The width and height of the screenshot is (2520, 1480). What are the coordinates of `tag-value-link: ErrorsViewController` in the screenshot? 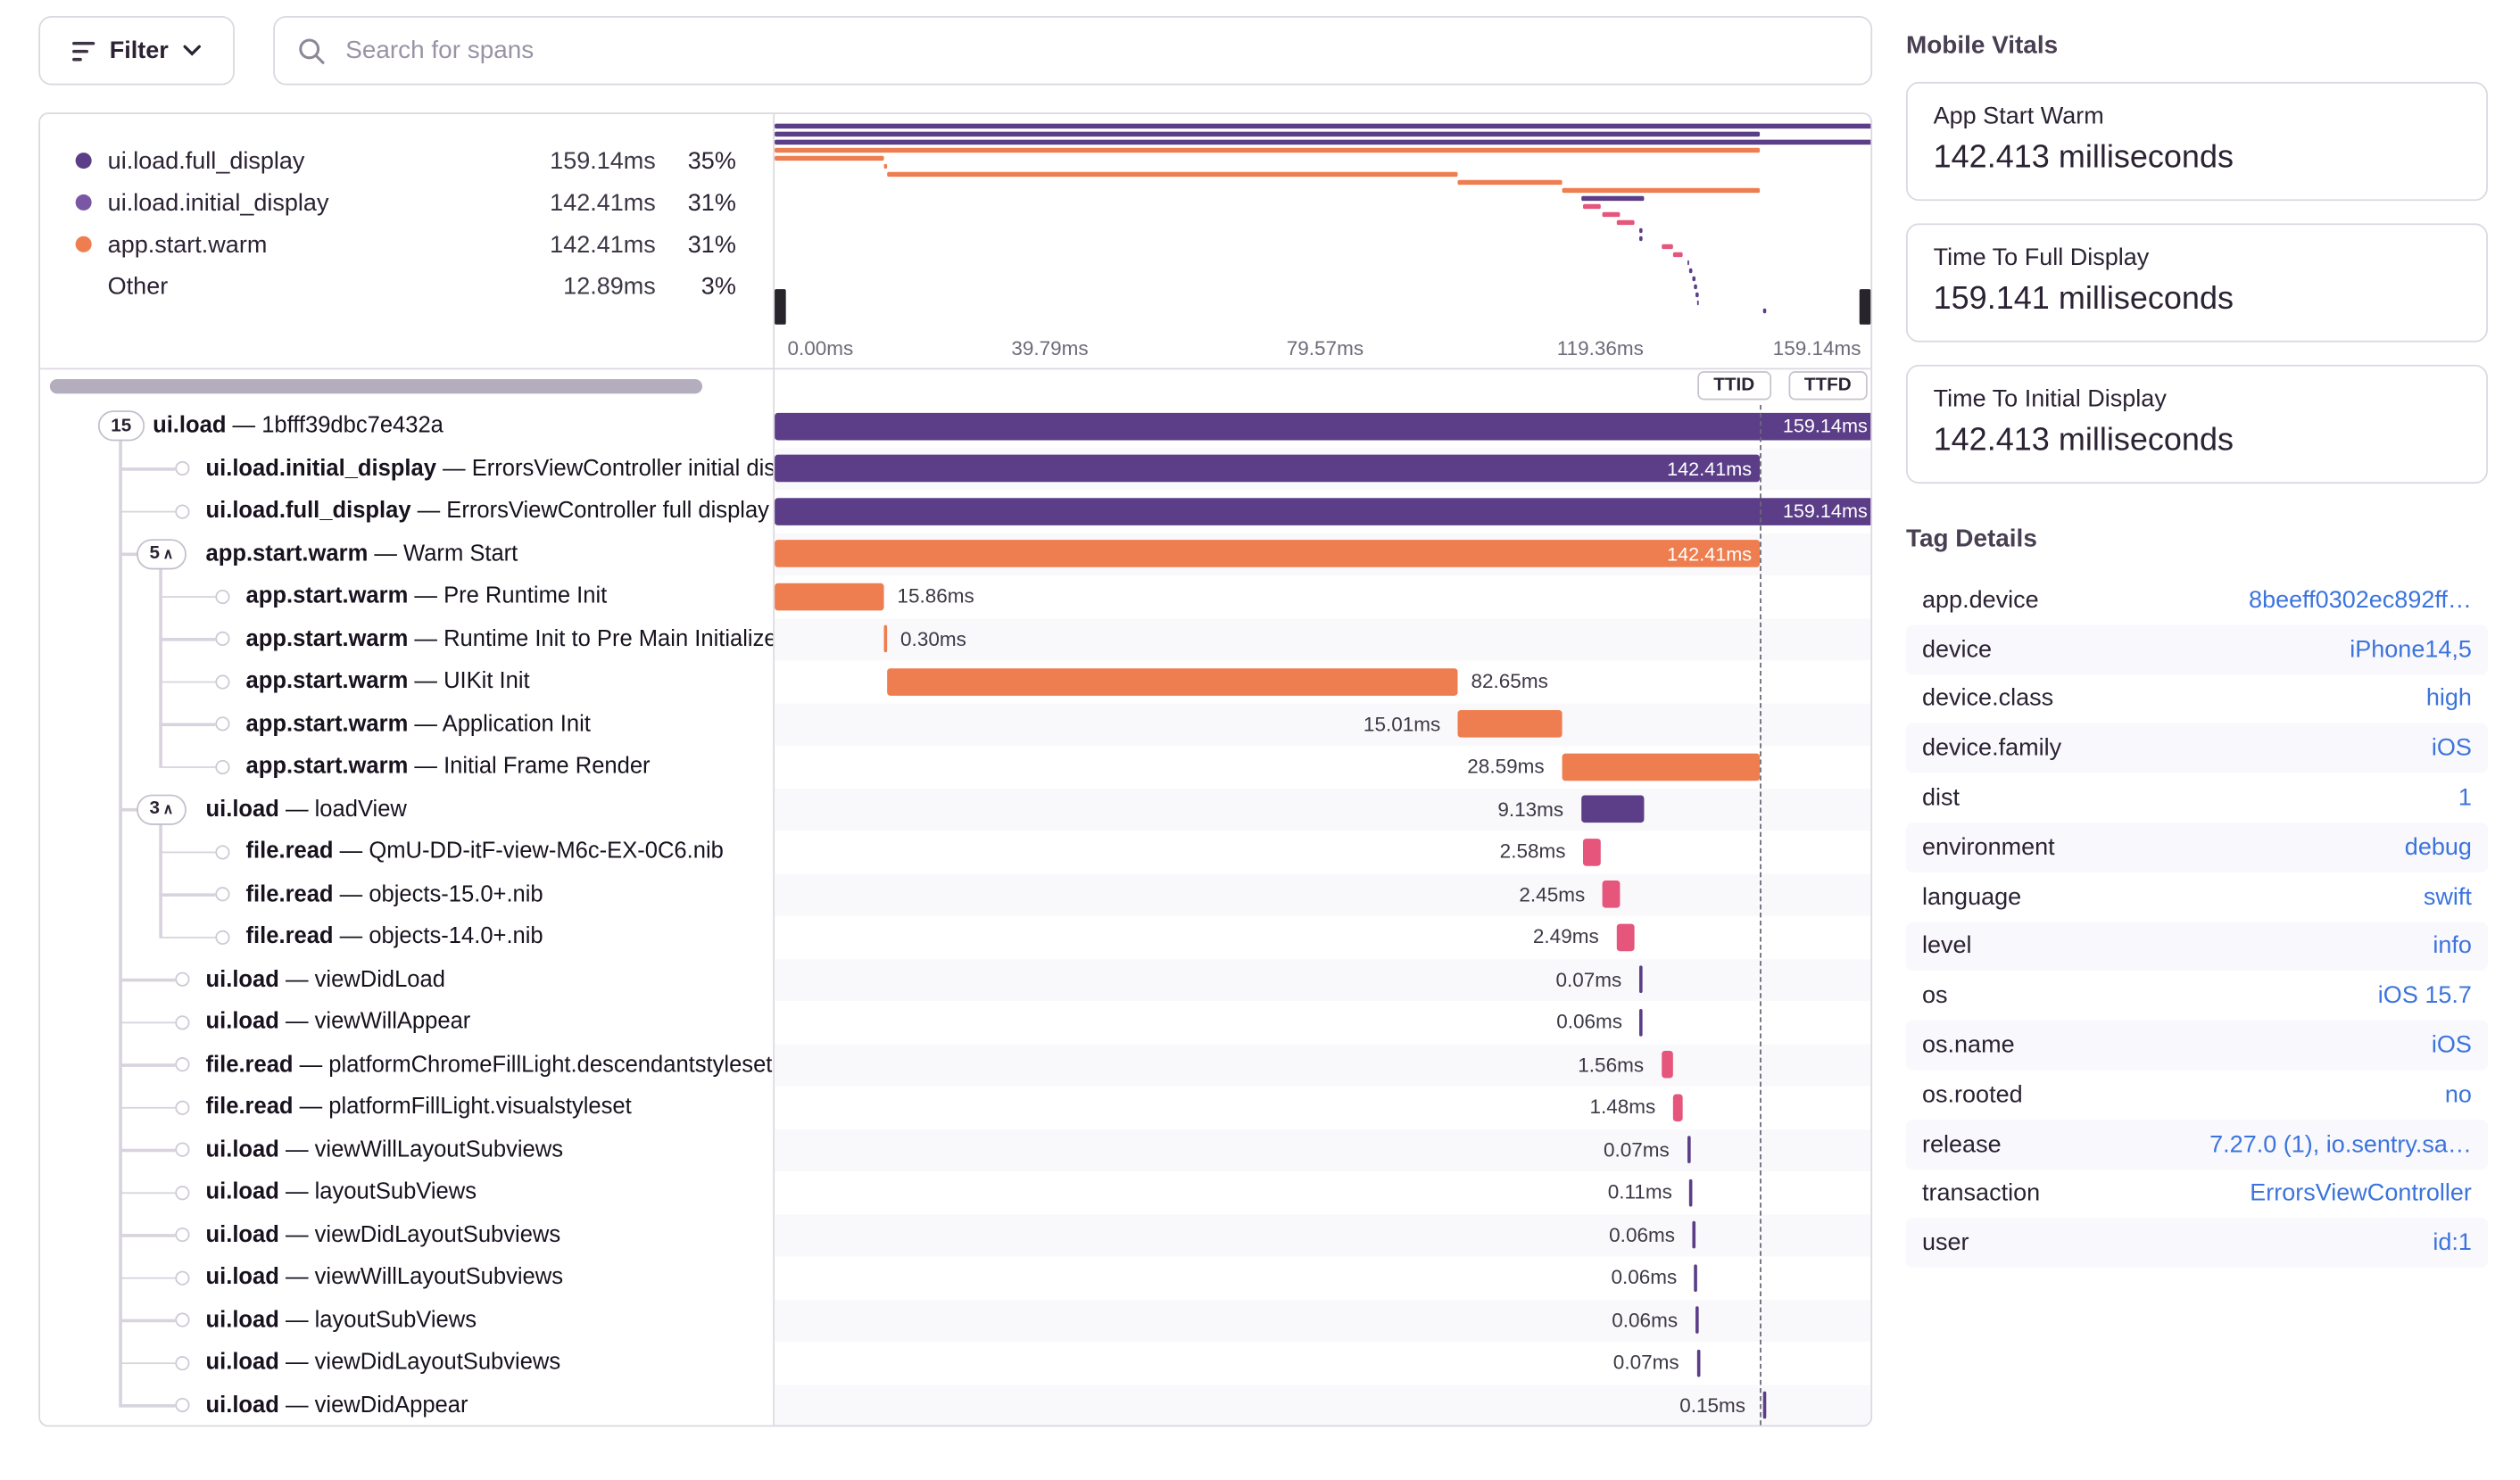 It's located at (2361, 1193).